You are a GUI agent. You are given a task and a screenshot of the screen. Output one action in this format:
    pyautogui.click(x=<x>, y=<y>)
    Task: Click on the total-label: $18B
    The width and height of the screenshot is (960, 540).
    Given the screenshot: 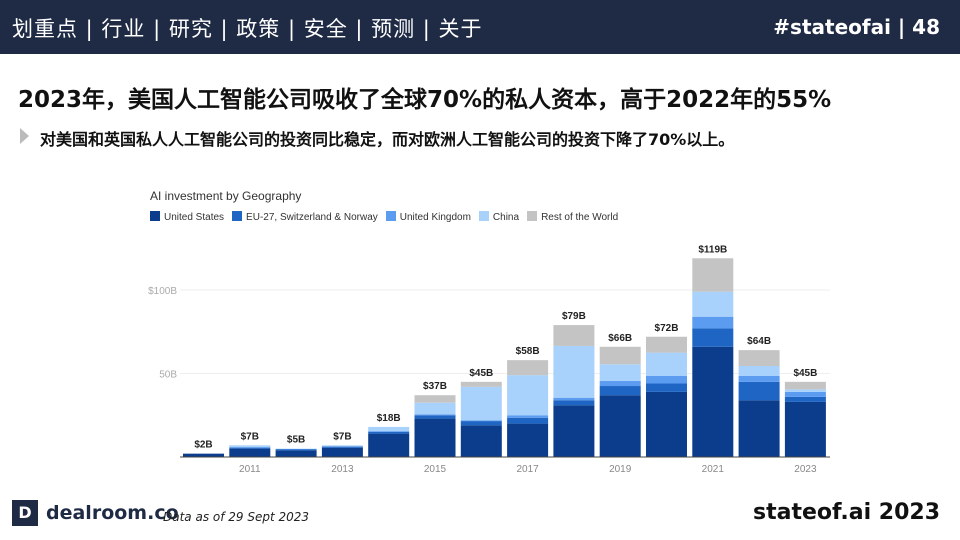 What is the action you would take?
    pyautogui.click(x=389, y=418)
    